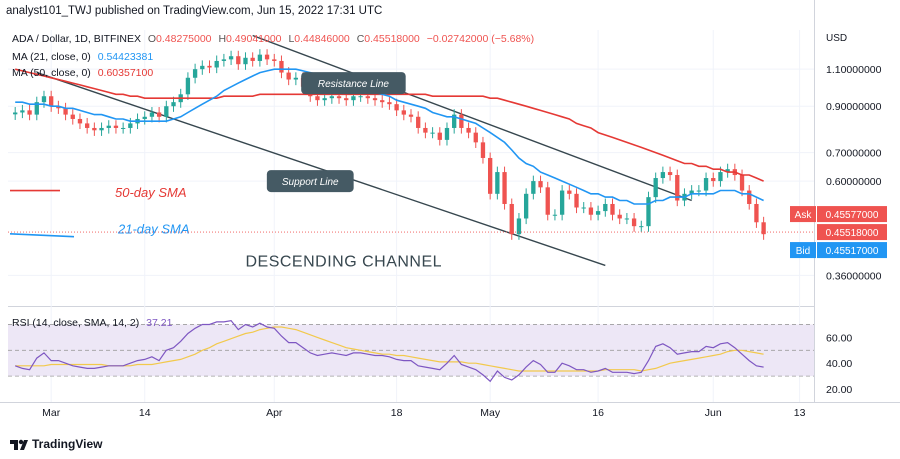 The height and width of the screenshot is (459, 900). I want to click on sma50-label: 50-day SMA, so click(151, 192).